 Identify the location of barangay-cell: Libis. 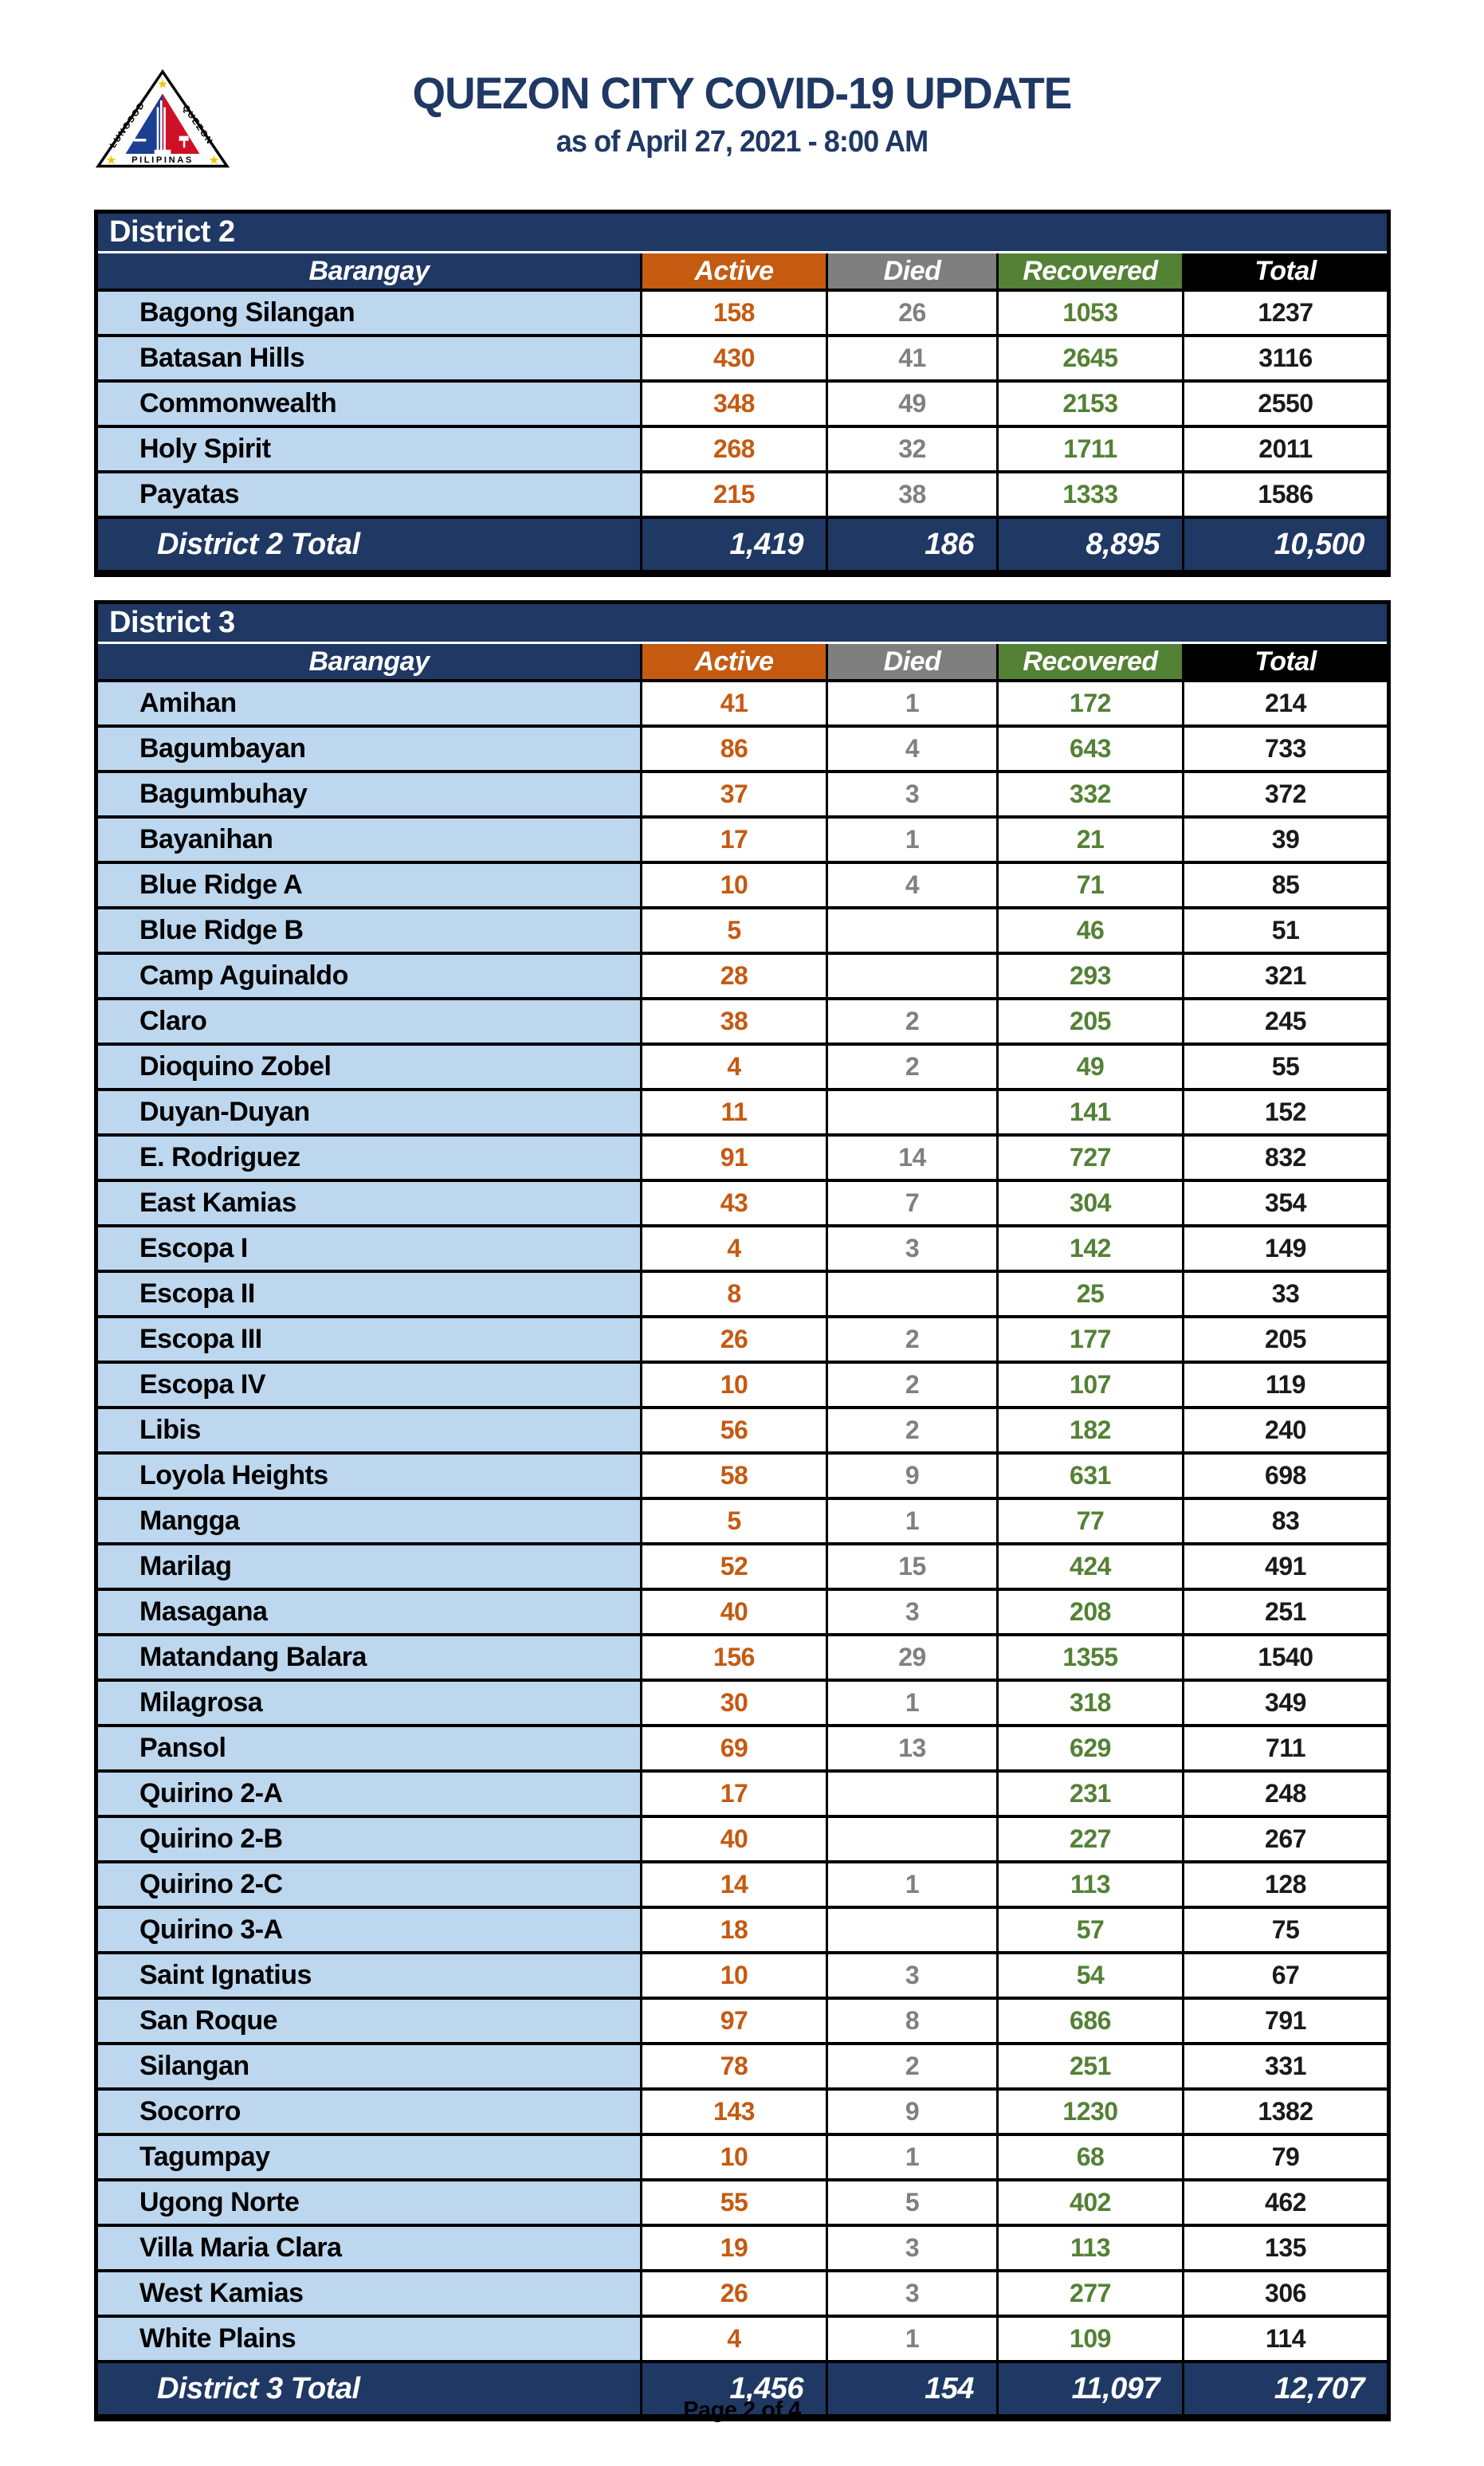
(370, 1430).